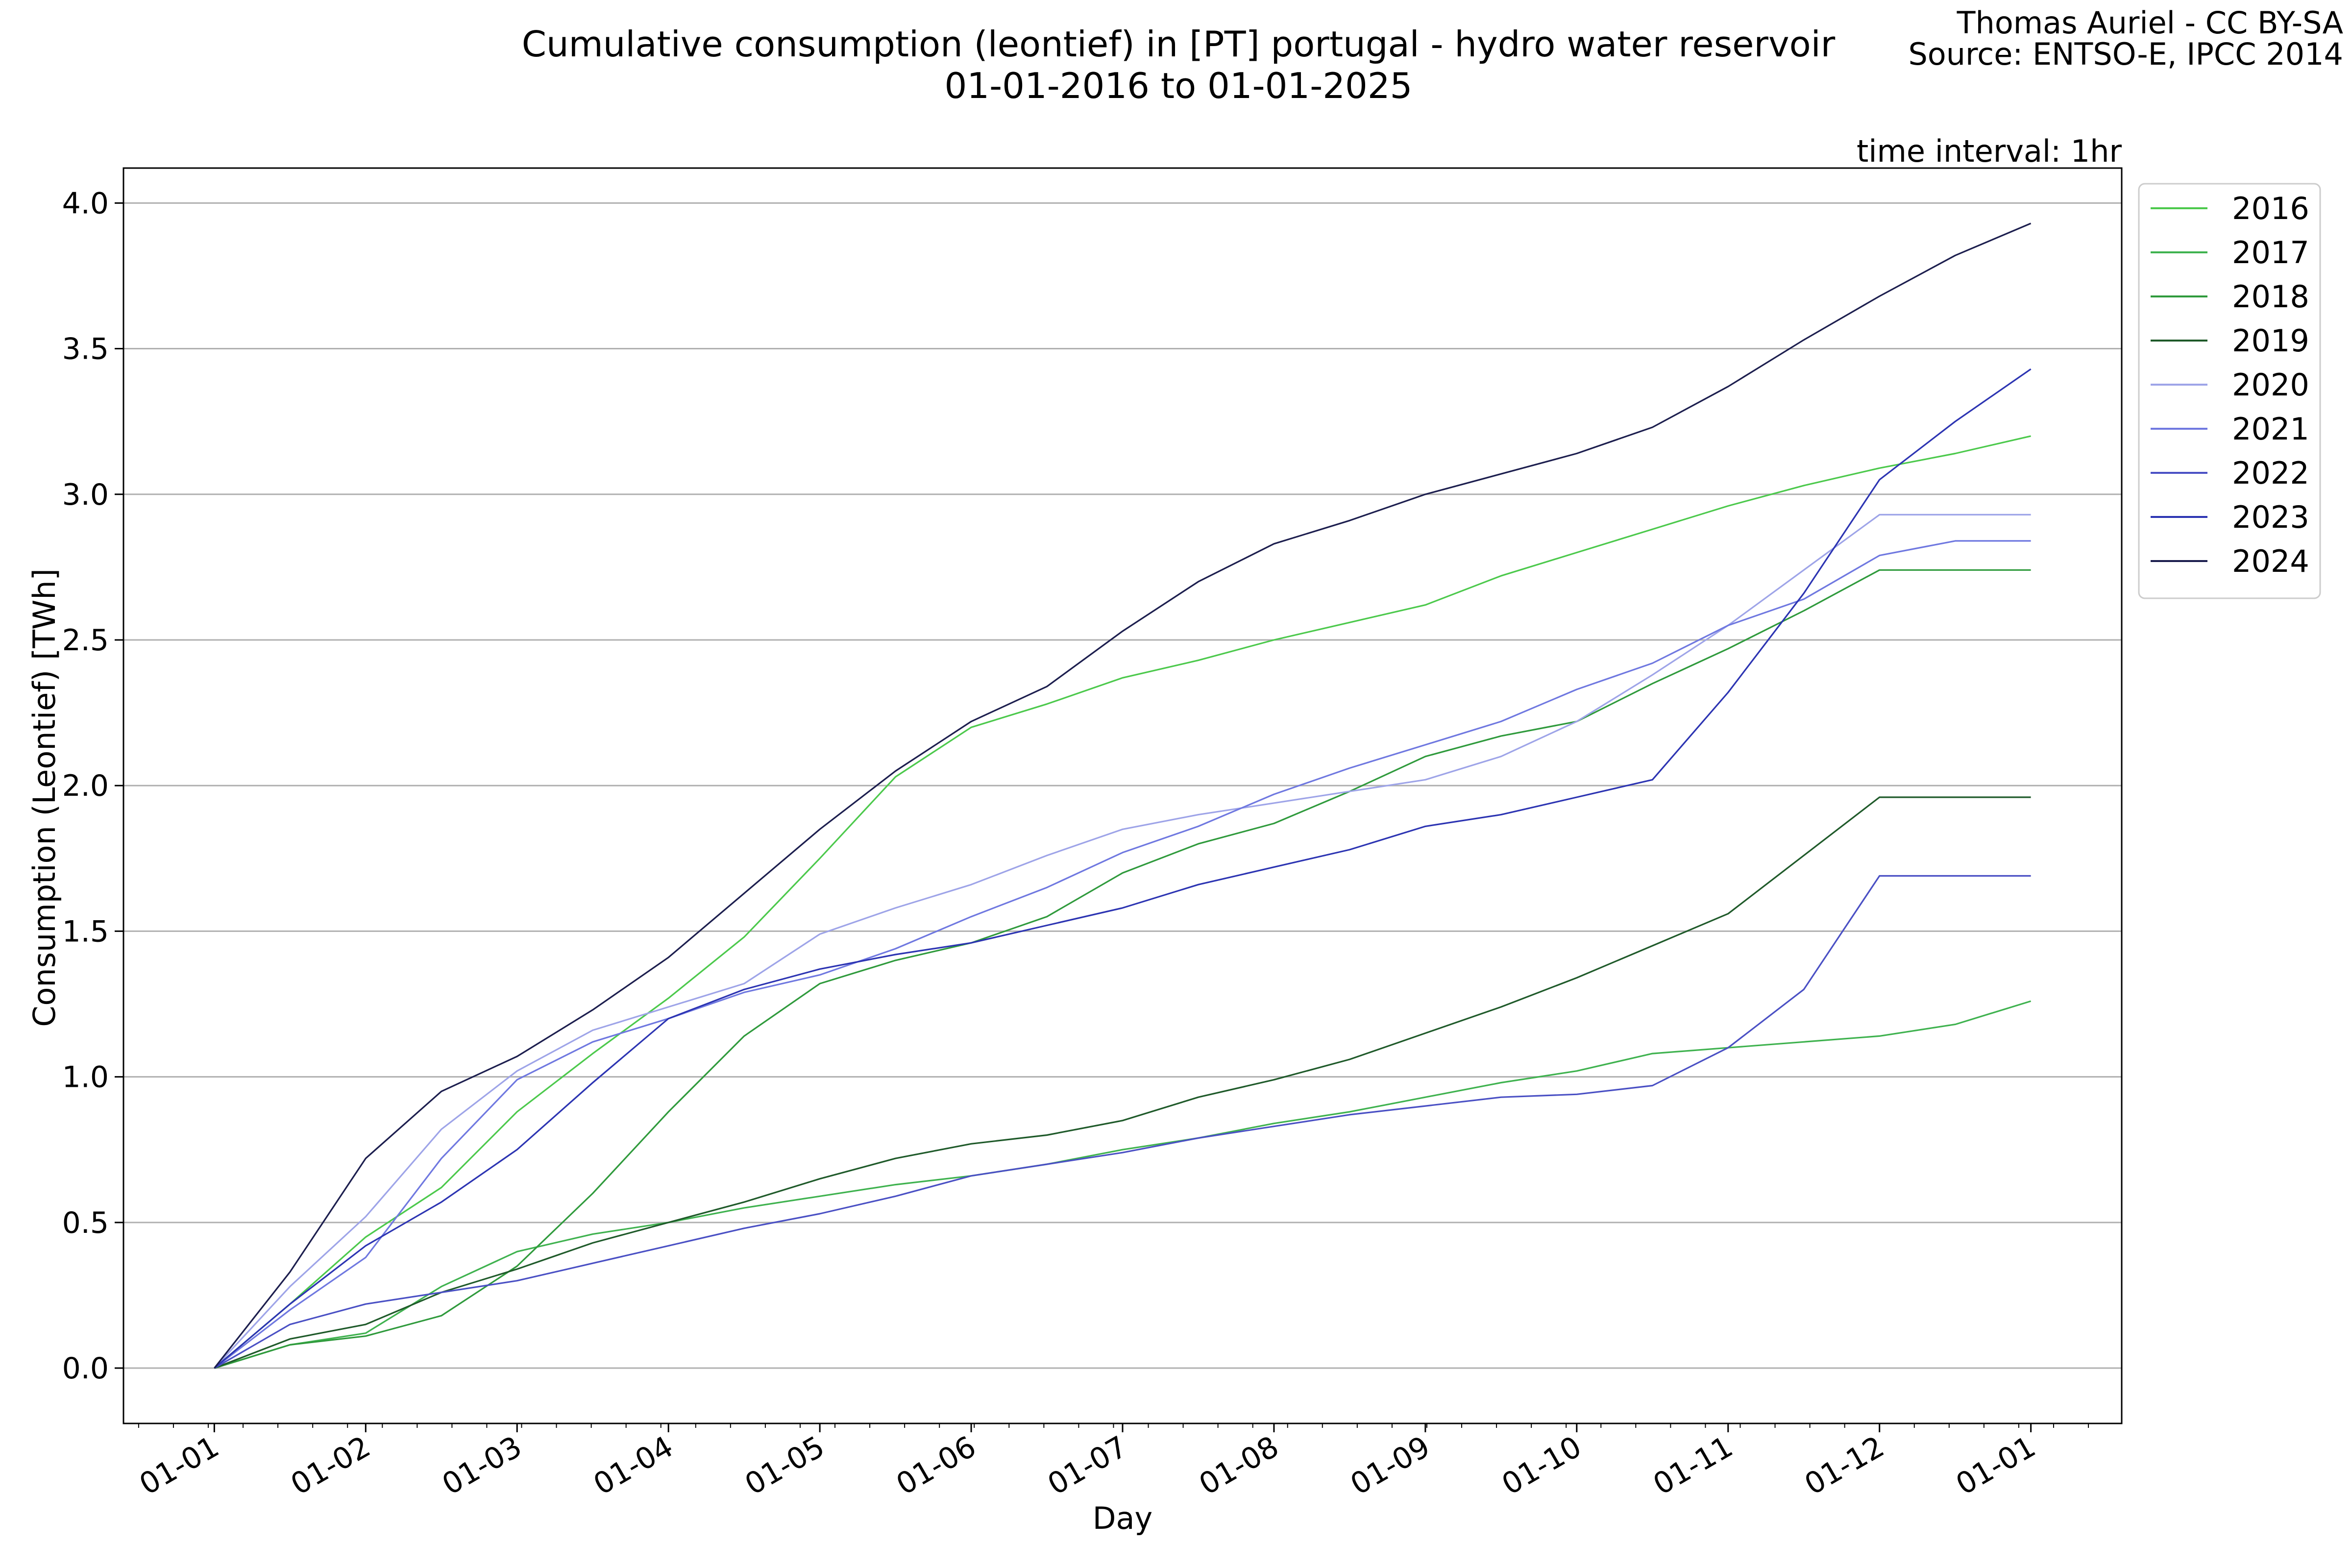 This screenshot has width=2352, height=1568. What do you see at coordinates (936, 1465) in the screenshot?
I see `x-tick-label: 01-06` at bounding box center [936, 1465].